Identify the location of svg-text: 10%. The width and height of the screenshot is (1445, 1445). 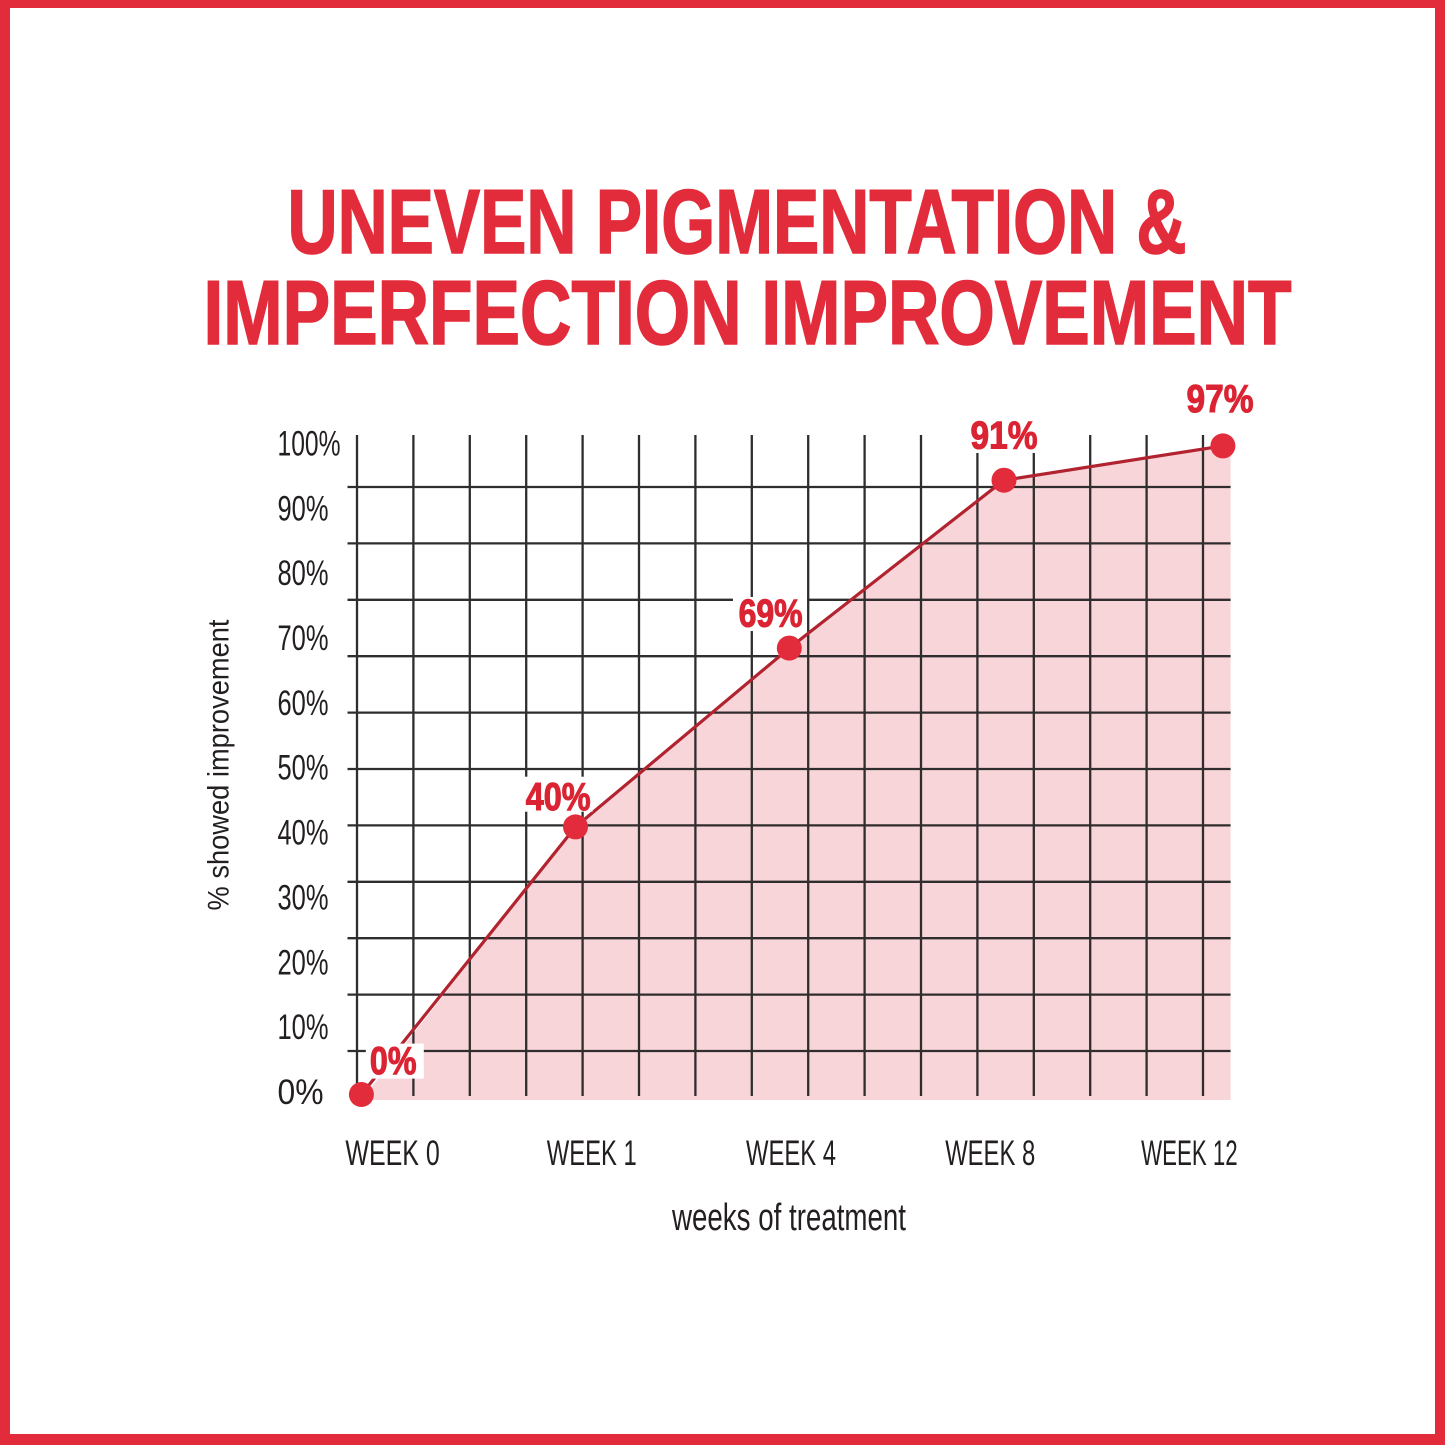
(303, 1027).